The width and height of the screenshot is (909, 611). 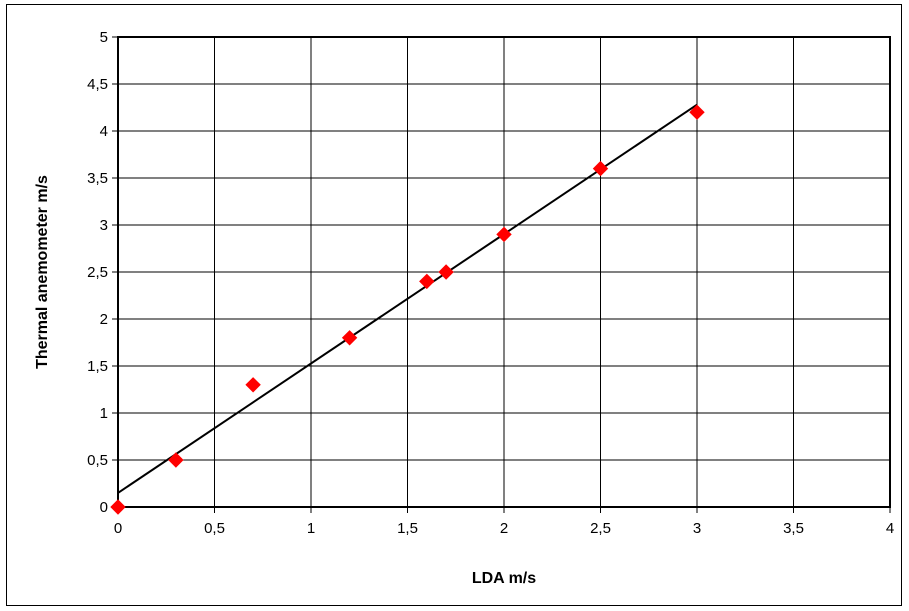 What do you see at coordinates (97, 178) in the screenshot?
I see `y-tick-label: 3,5` at bounding box center [97, 178].